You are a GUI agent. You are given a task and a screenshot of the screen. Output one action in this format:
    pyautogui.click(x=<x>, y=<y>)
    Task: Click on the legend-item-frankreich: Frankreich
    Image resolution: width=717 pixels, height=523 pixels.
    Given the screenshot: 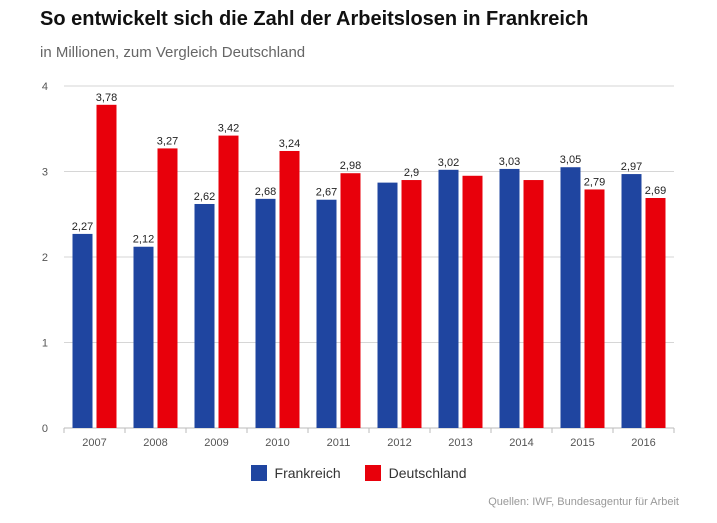 What is the action you would take?
    pyautogui.click(x=295, y=473)
    